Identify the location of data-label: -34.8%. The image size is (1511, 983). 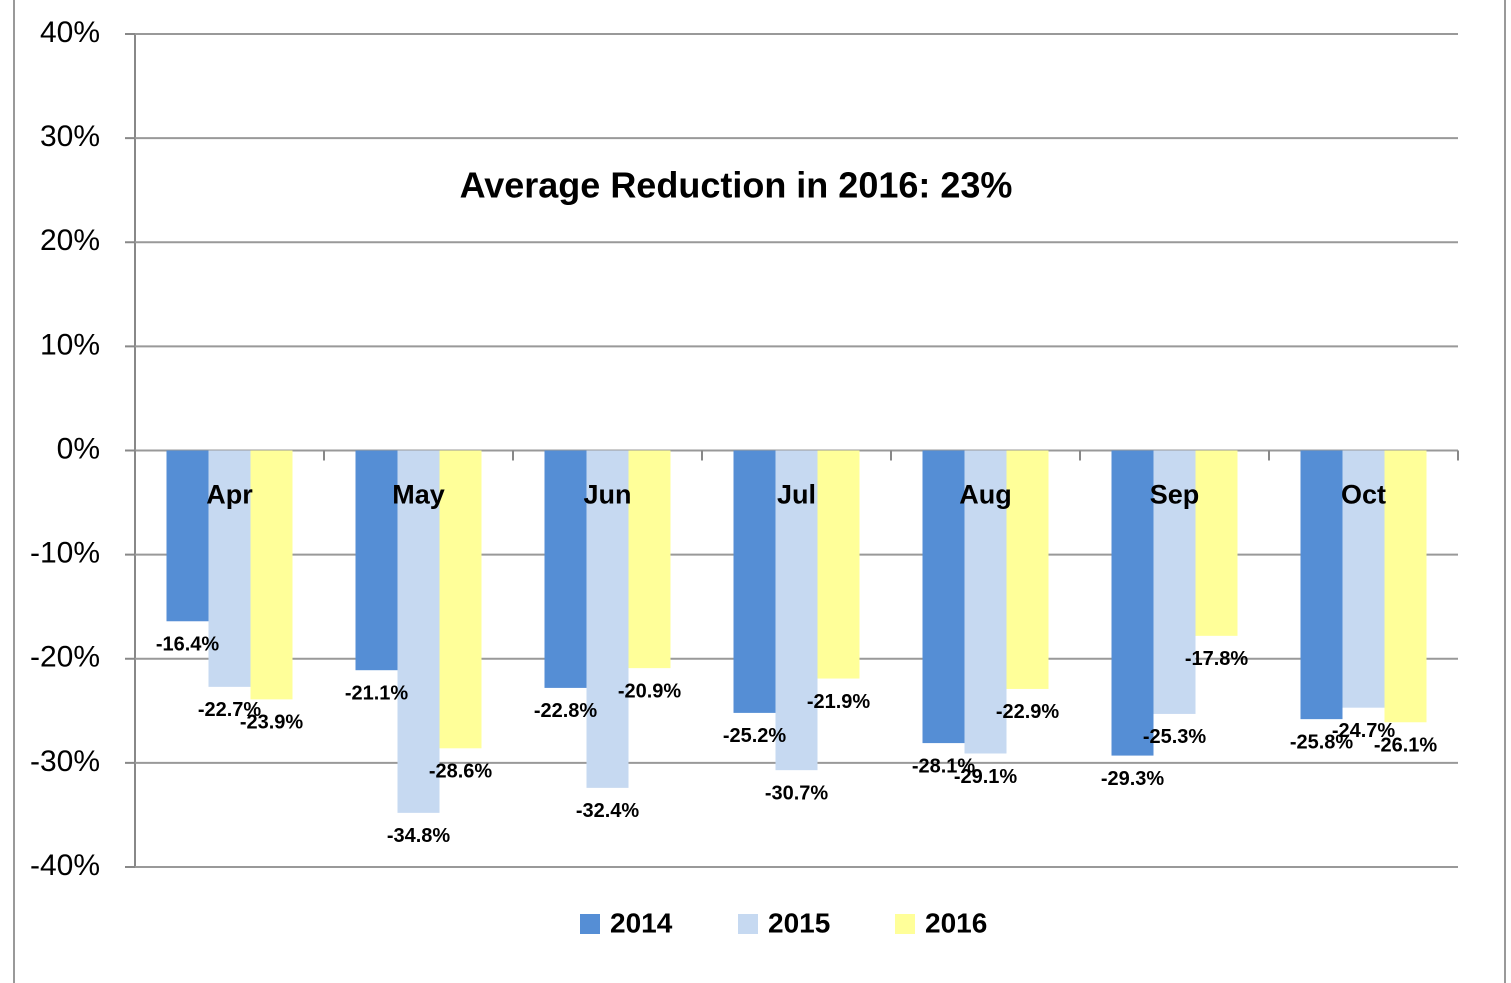
(419, 836).